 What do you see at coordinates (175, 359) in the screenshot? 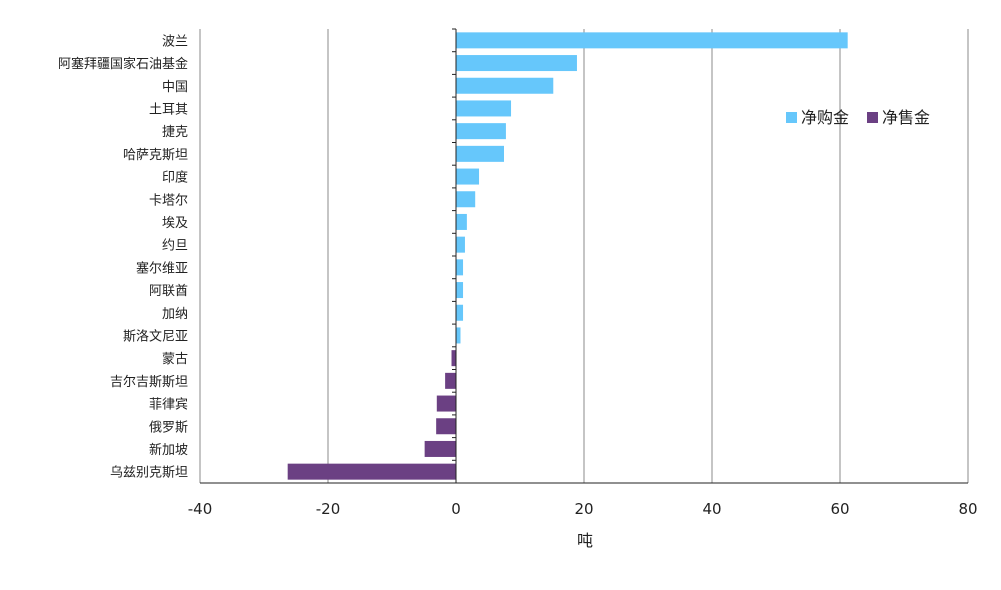
I see `category-label: 蒙古` at bounding box center [175, 359].